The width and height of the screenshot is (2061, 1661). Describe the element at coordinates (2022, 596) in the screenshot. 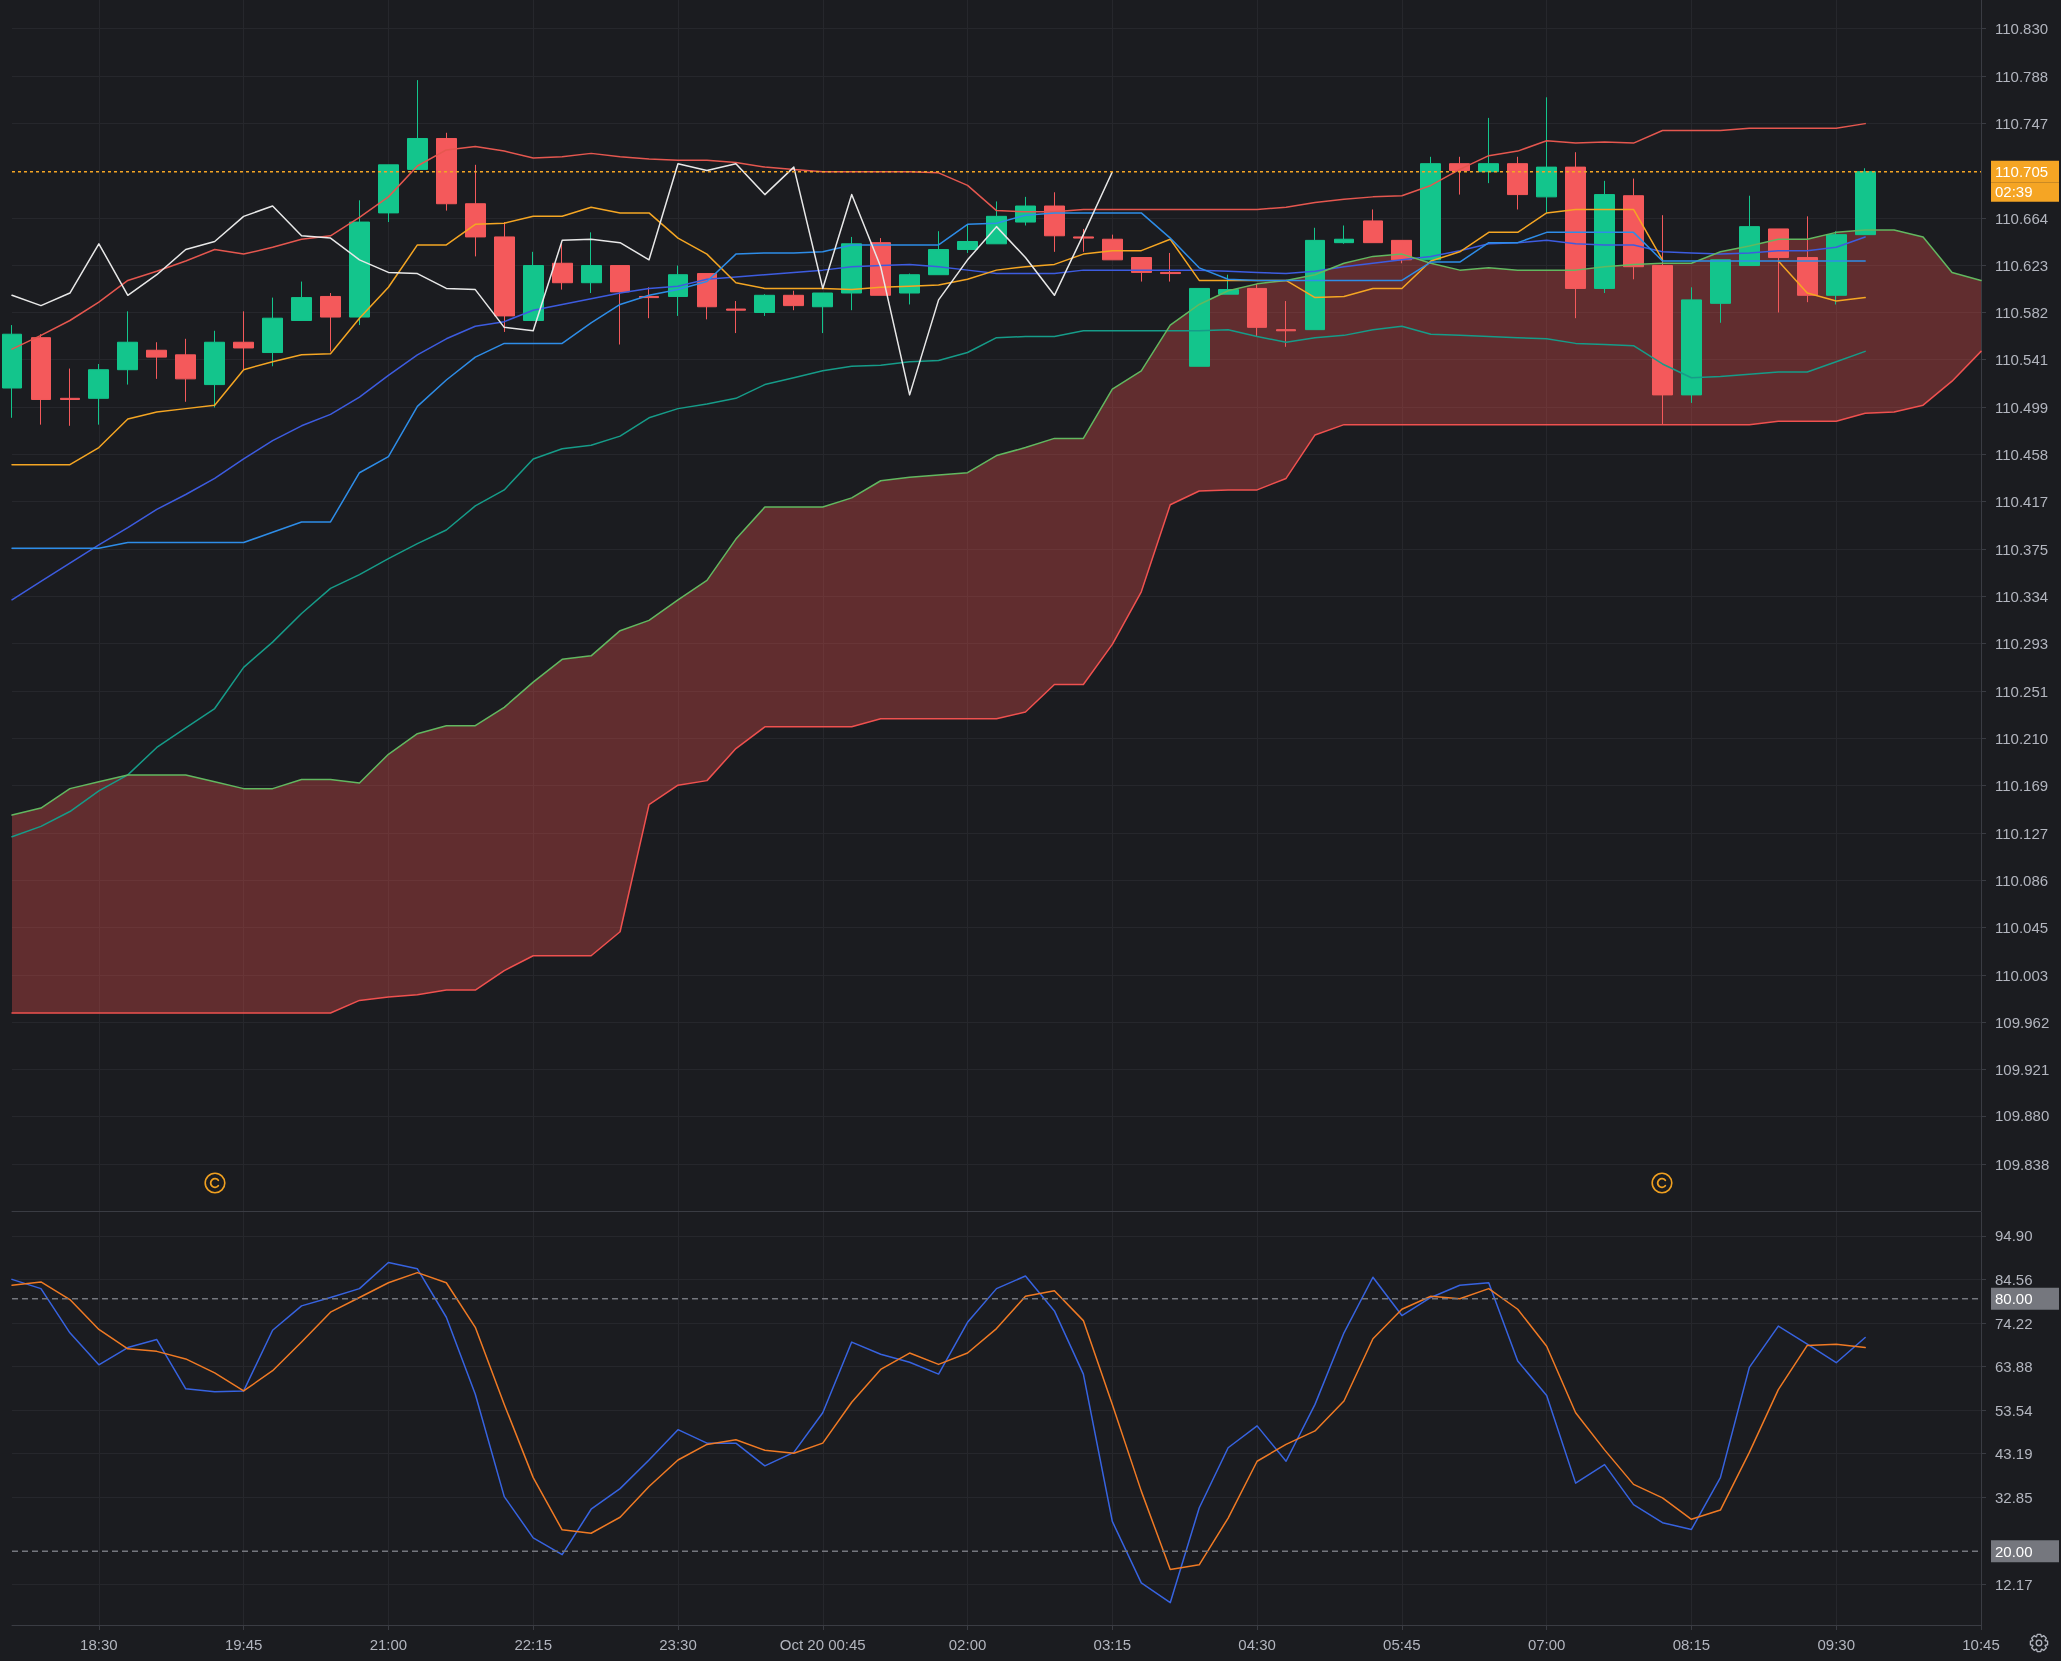

I see `y-tick-label: 110.334` at that location.